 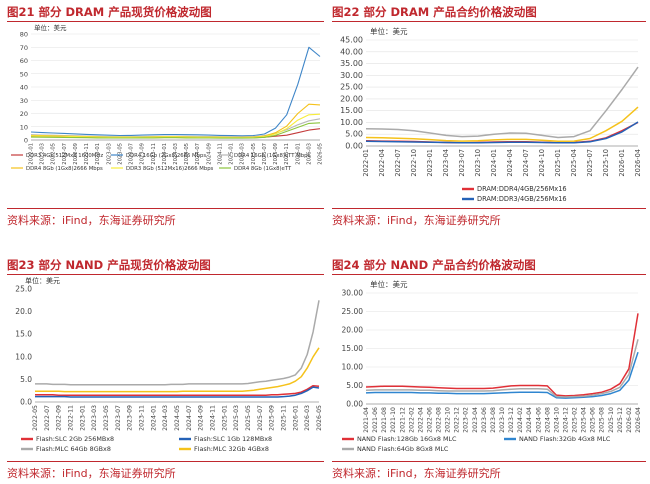 What do you see at coordinates (220, 154) in the screenshot?
I see `x-tick-label: 2024-11` at bounding box center [220, 154].